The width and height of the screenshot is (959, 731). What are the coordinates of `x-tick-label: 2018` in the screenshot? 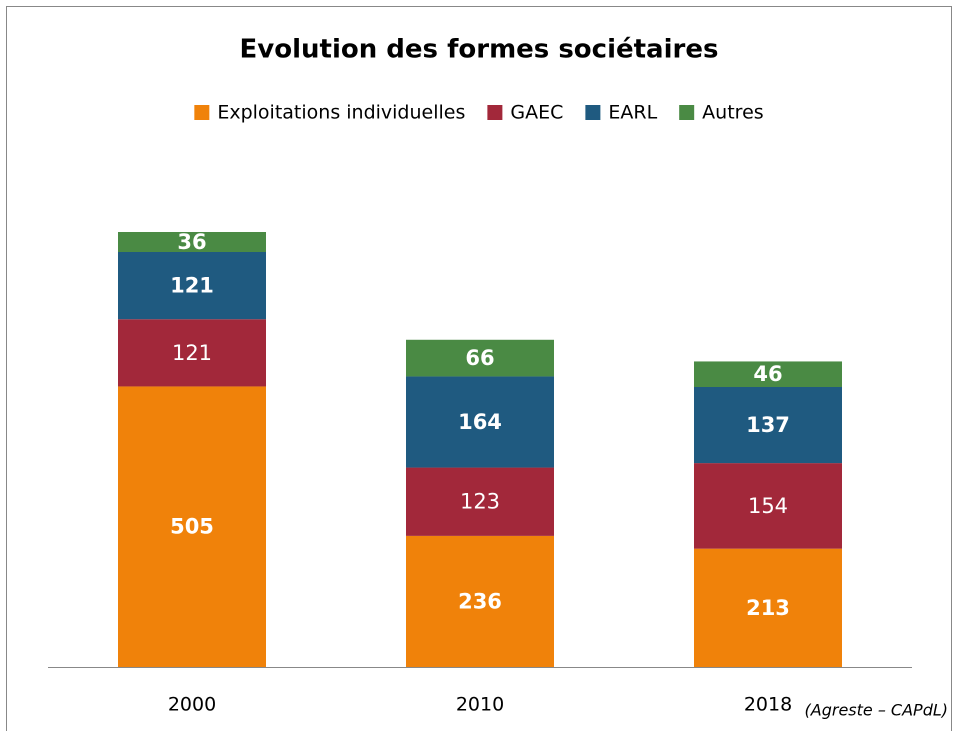 It's located at (768, 705).